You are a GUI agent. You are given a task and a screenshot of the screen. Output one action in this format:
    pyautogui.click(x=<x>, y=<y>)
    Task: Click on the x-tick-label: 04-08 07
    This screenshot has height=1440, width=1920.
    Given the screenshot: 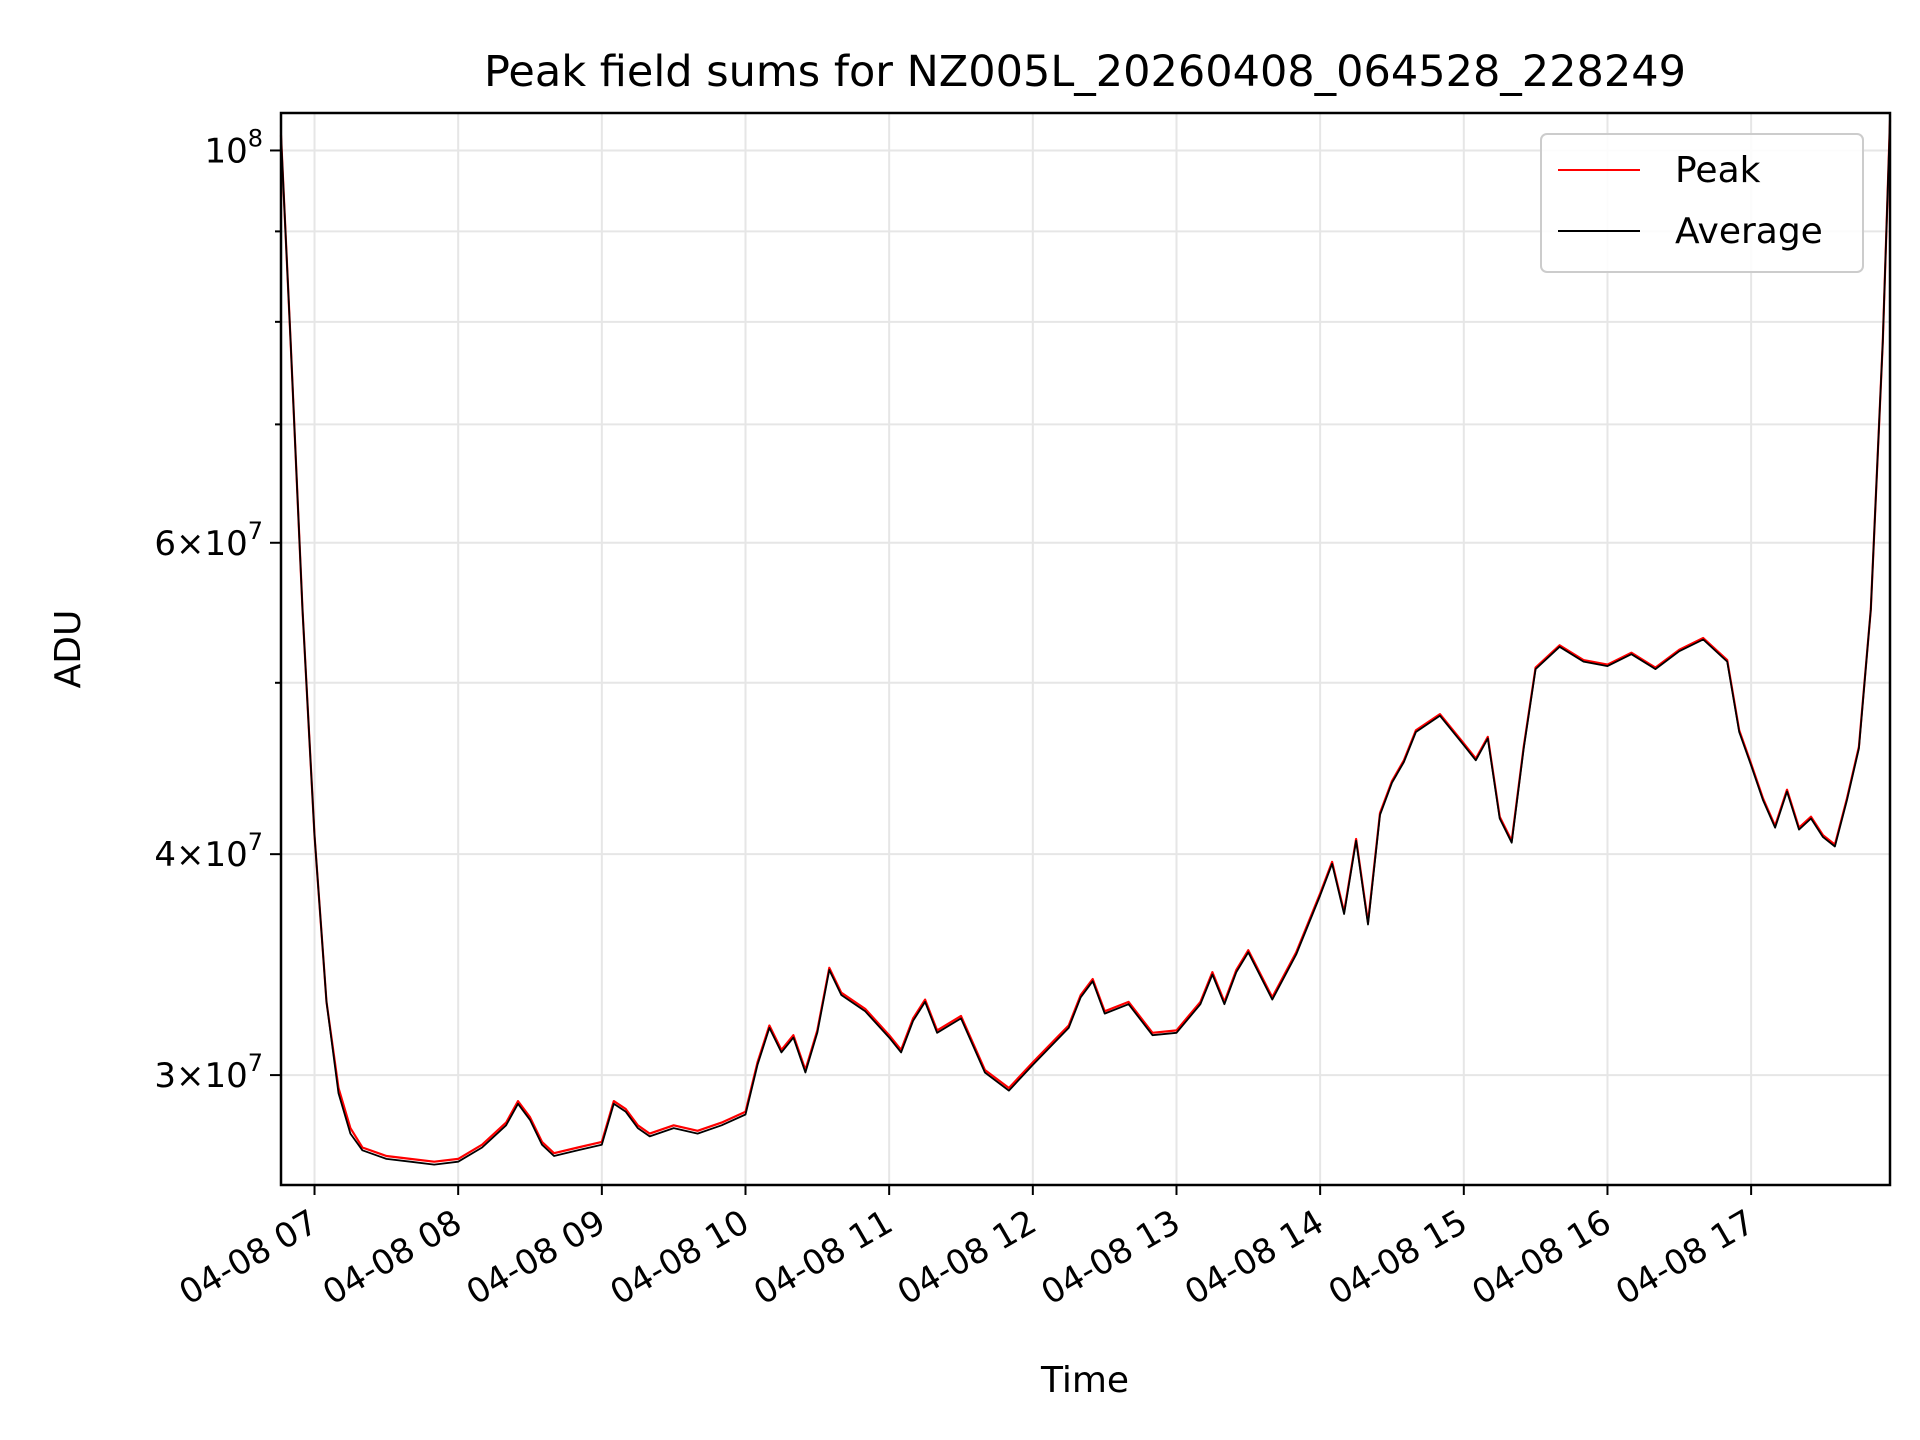 What is the action you would take?
    pyautogui.click(x=249, y=1257)
    